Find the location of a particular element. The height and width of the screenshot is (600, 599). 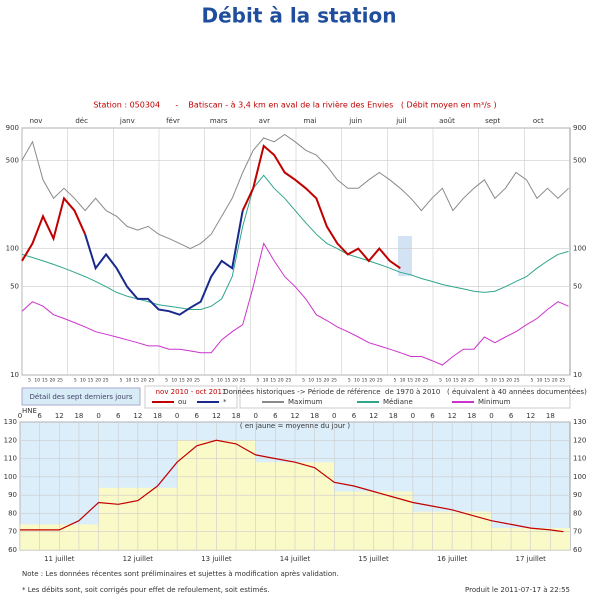

legend-label: Maximum is located at coordinates (305, 402).